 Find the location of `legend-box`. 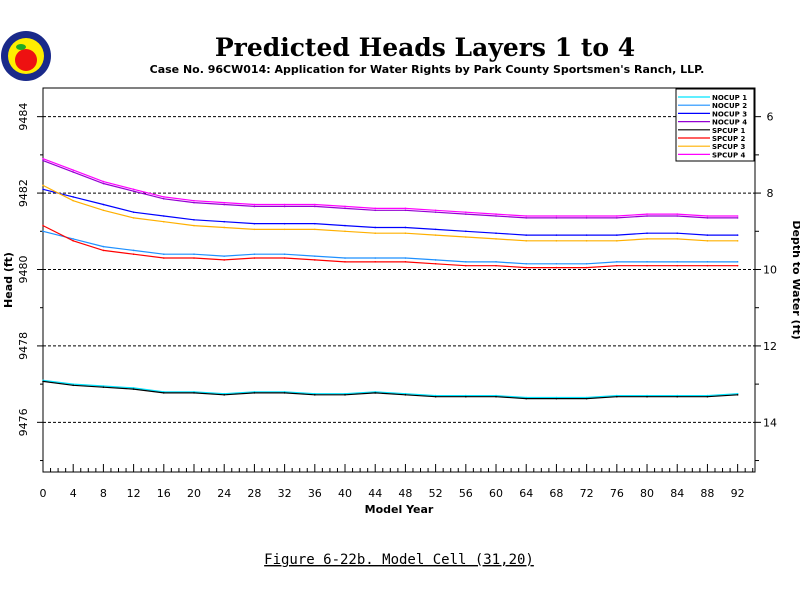

legend-box is located at coordinates (715, 125).